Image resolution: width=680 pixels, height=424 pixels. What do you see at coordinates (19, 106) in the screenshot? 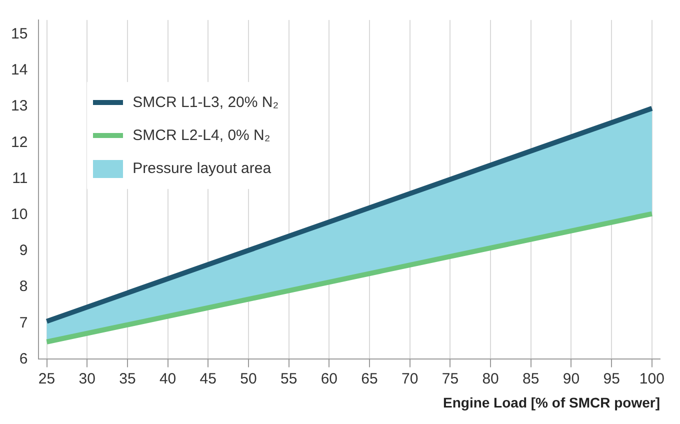
I see `y-tick-label: 13` at bounding box center [19, 106].